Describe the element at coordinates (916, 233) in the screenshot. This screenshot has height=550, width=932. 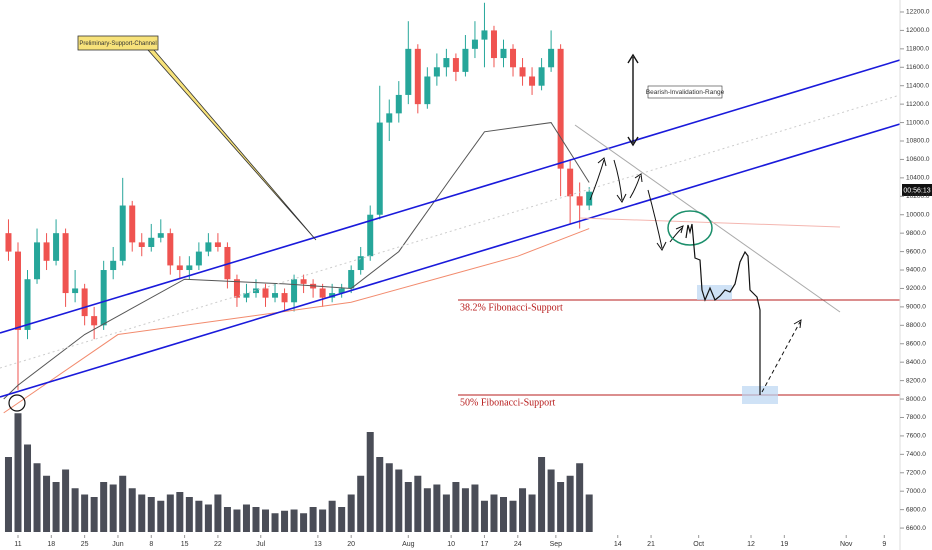
I see `y-tick-label: 9800.0` at that location.